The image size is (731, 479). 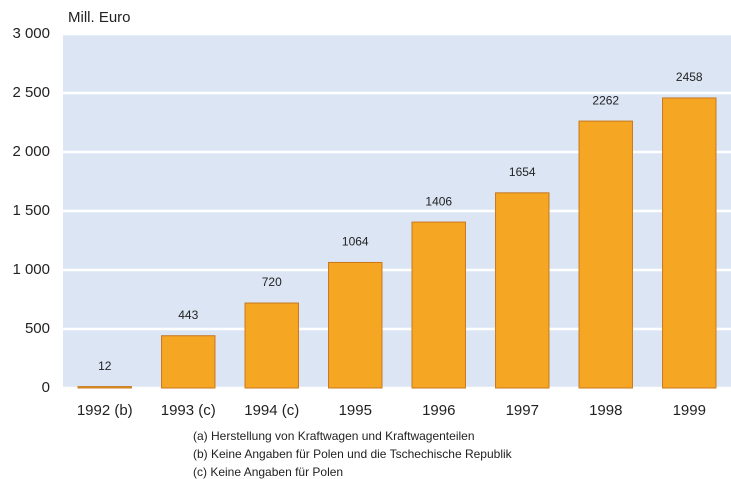 I want to click on x-tick-label: 1992 (b), so click(x=105, y=410).